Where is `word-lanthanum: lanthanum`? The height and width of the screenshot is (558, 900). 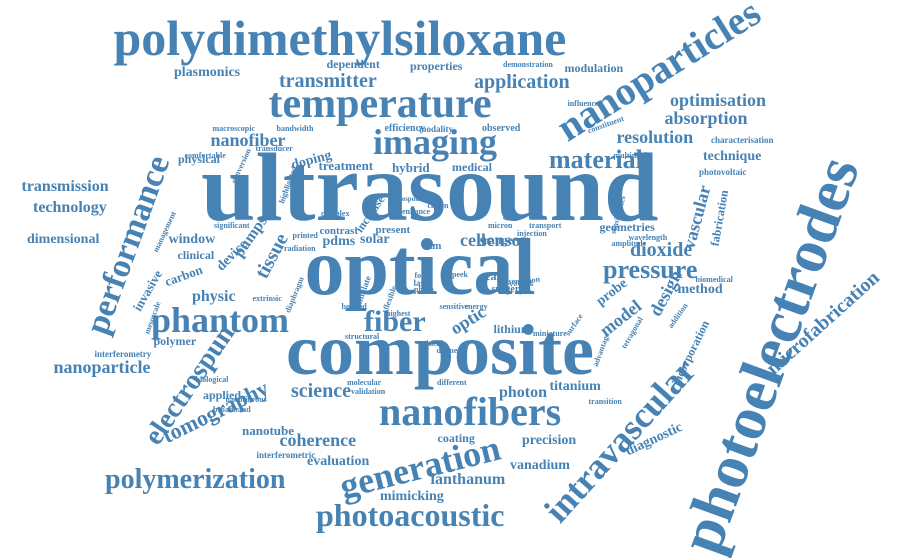
word-lanthanum: lanthanum is located at coordinates (468, 479).